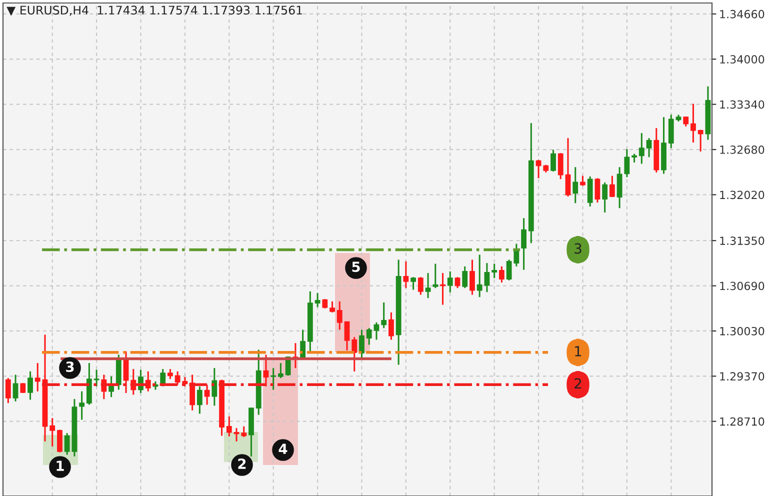  Describe the element at coordinates (742, 286) in the screenshot. I see `y-tick-label: 1.30690` at that location.